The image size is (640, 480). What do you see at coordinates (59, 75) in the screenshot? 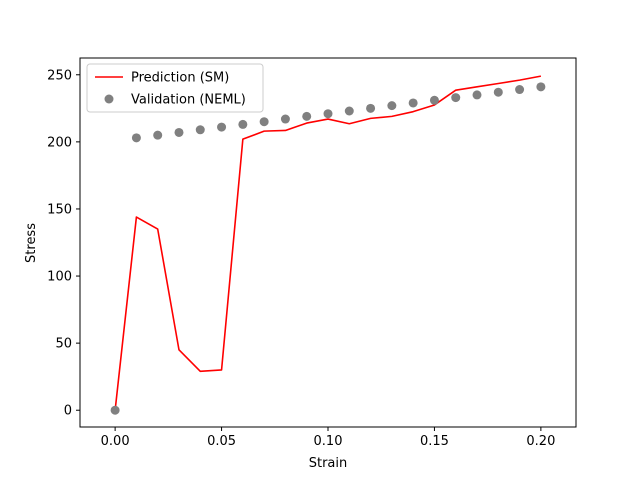
I see `y-tick-label: 250` at bounding box center [59, 75].